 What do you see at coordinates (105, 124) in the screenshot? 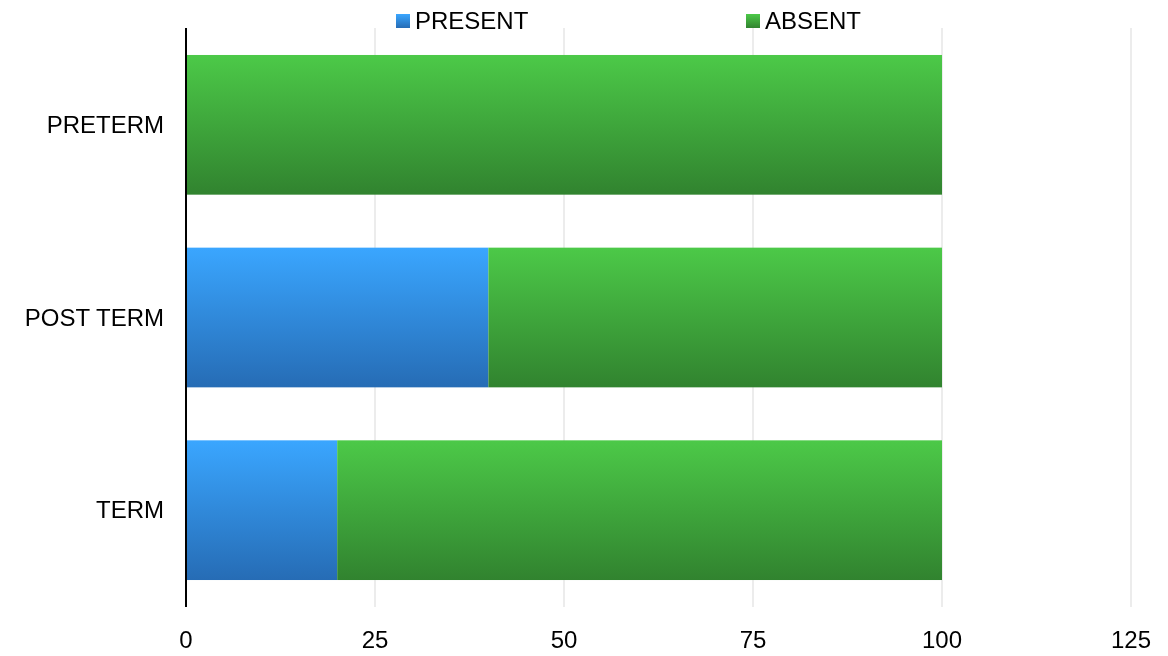
I see `y-tick-label: PRETERM` at bounding box center [105, 124].